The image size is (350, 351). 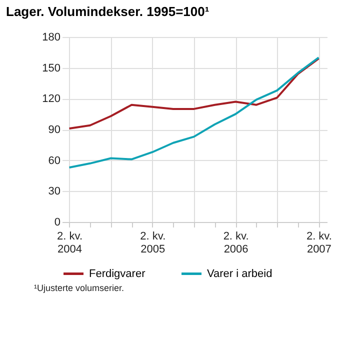 I want to click on x-tick-label: 2. kv. 2006, so click(x=236, y=243).